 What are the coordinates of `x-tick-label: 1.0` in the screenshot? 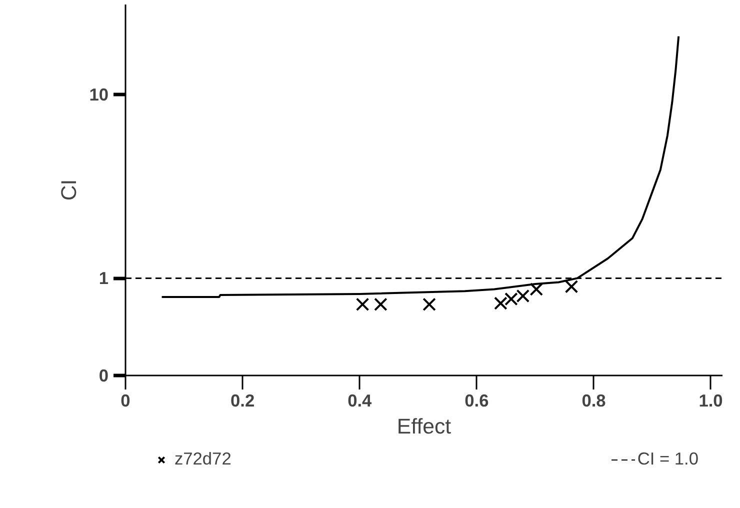 It's located at (710, 400).